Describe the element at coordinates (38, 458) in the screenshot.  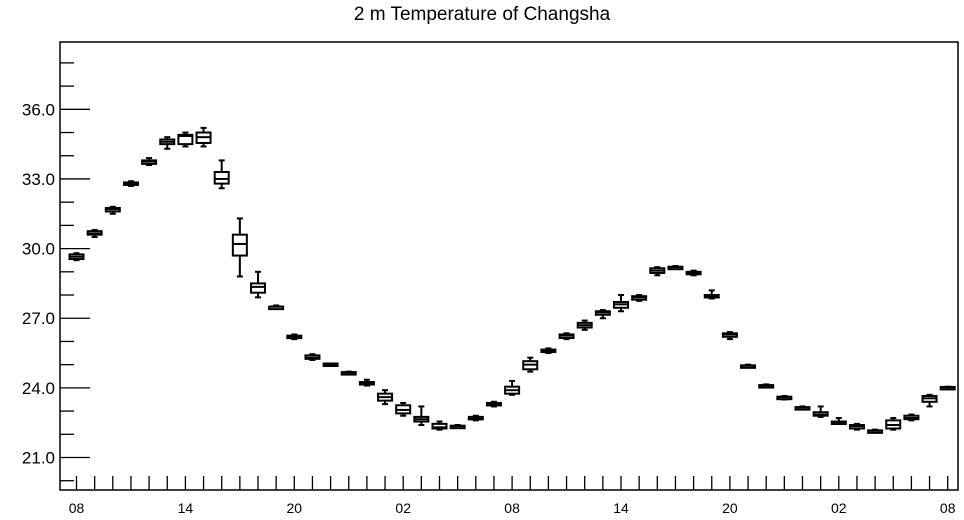
I see `y-tick-label: 21.0` at that location.